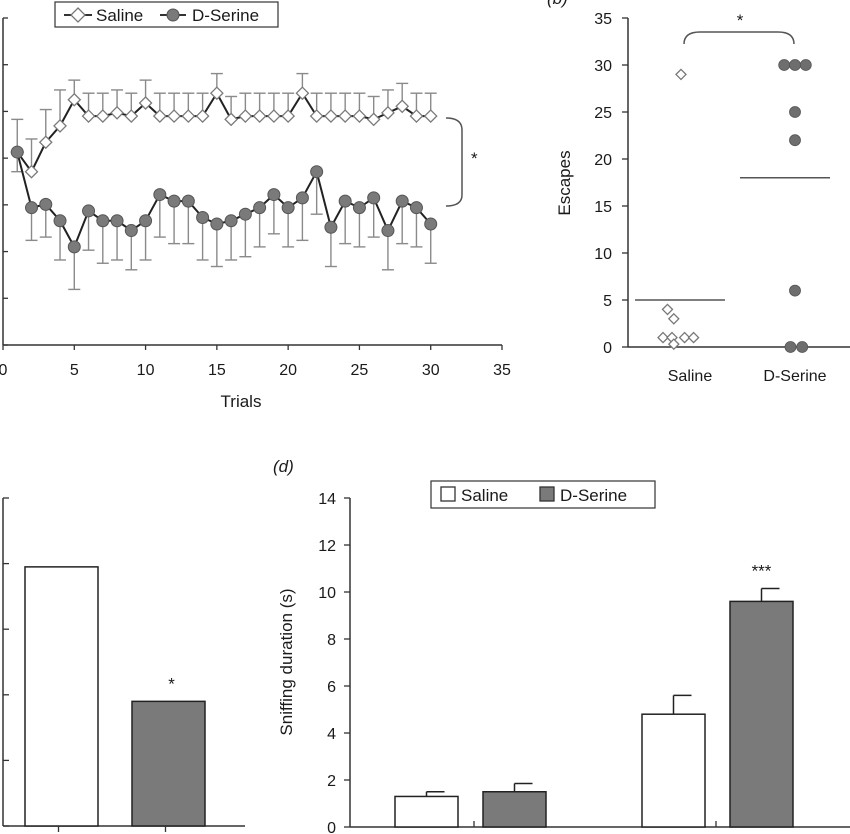 The image size is (850, 834). What do you see at coordinates (732, 206) in the screenshot?
I see `panel-b-plot-area` at bounding box center [732, 206].